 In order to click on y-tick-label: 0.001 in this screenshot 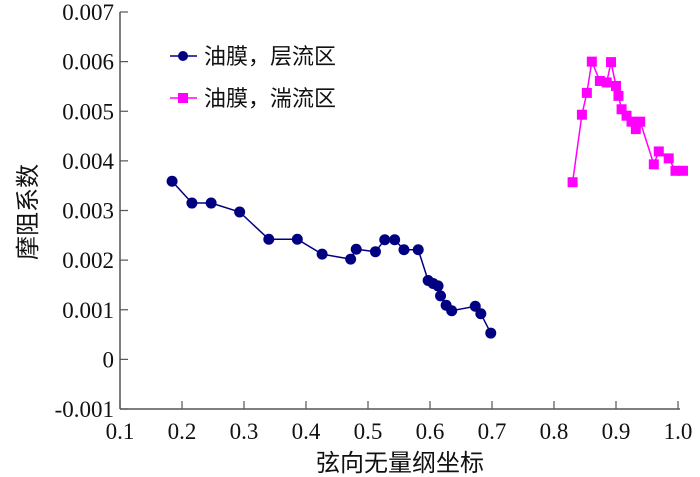, I will do `click(88, 310)`.